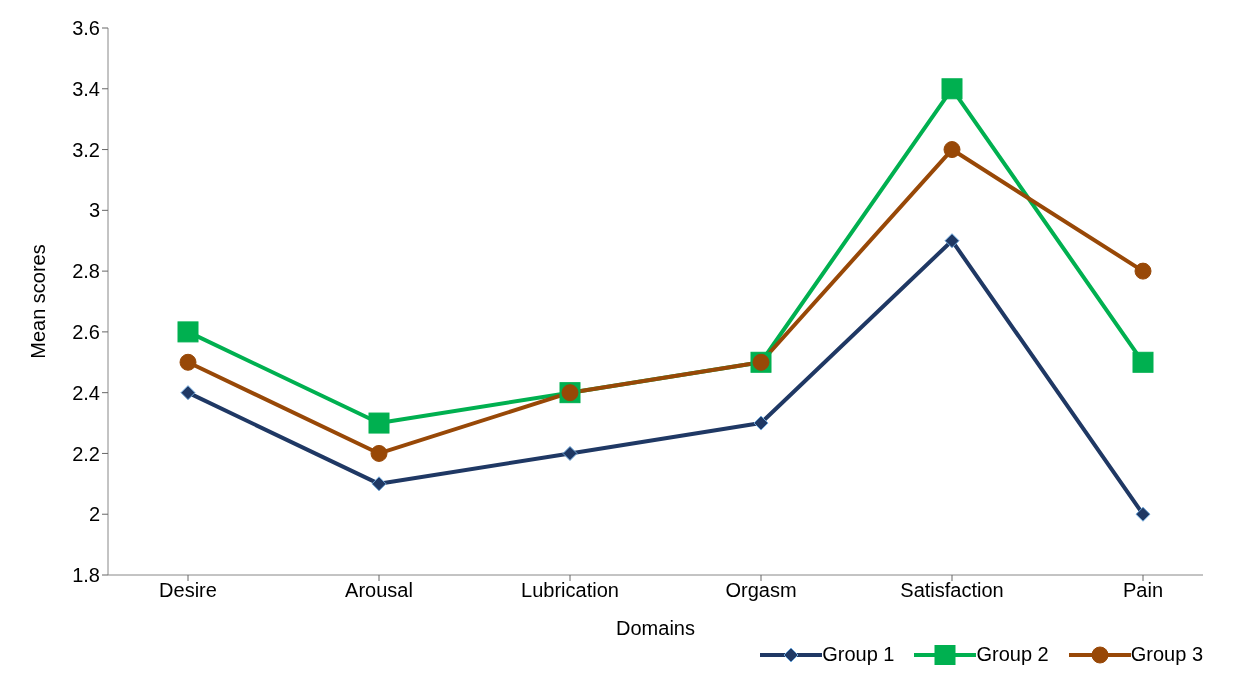  What do you see at coordinates (86, 331) in the screenshot?
I see `y-tick-label: 2.6` at bounding box center [86, 331].